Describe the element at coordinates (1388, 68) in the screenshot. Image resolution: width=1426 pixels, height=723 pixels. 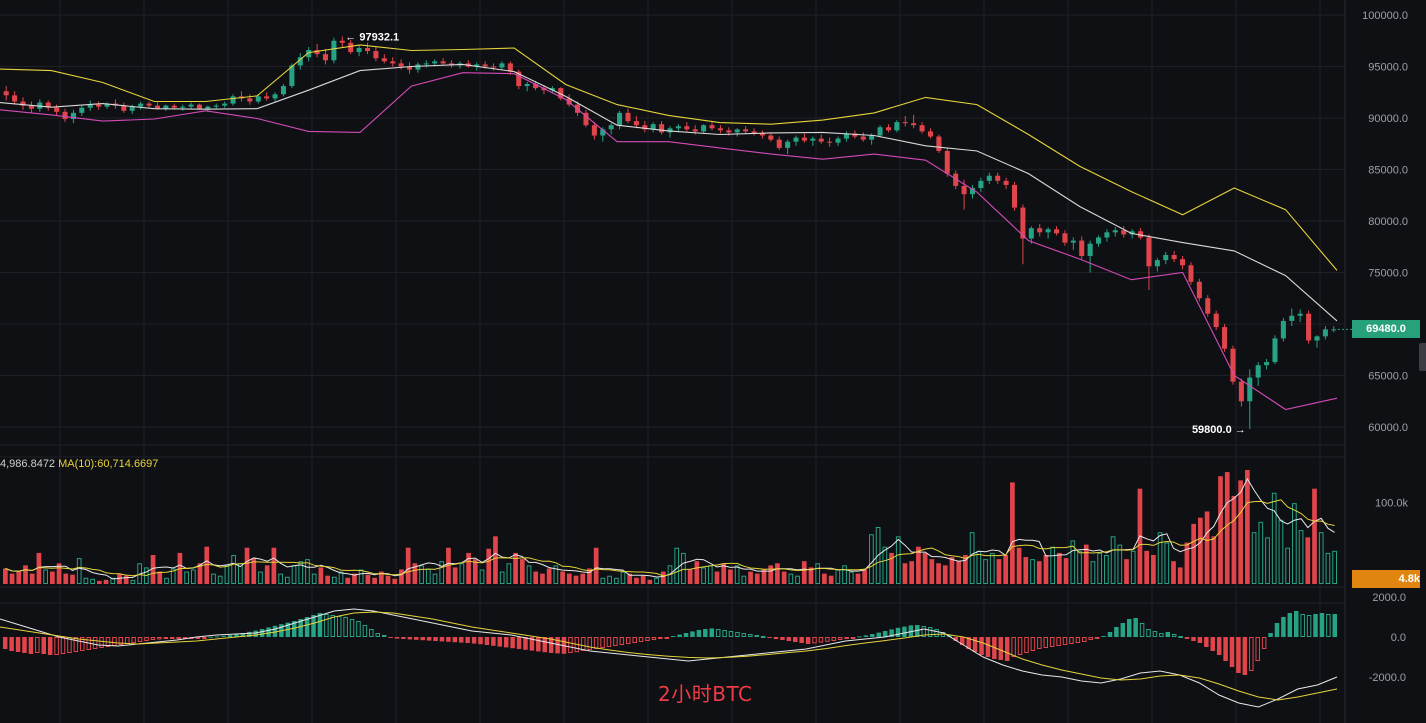
I see `price-tick-label: 95000.0` at that location.